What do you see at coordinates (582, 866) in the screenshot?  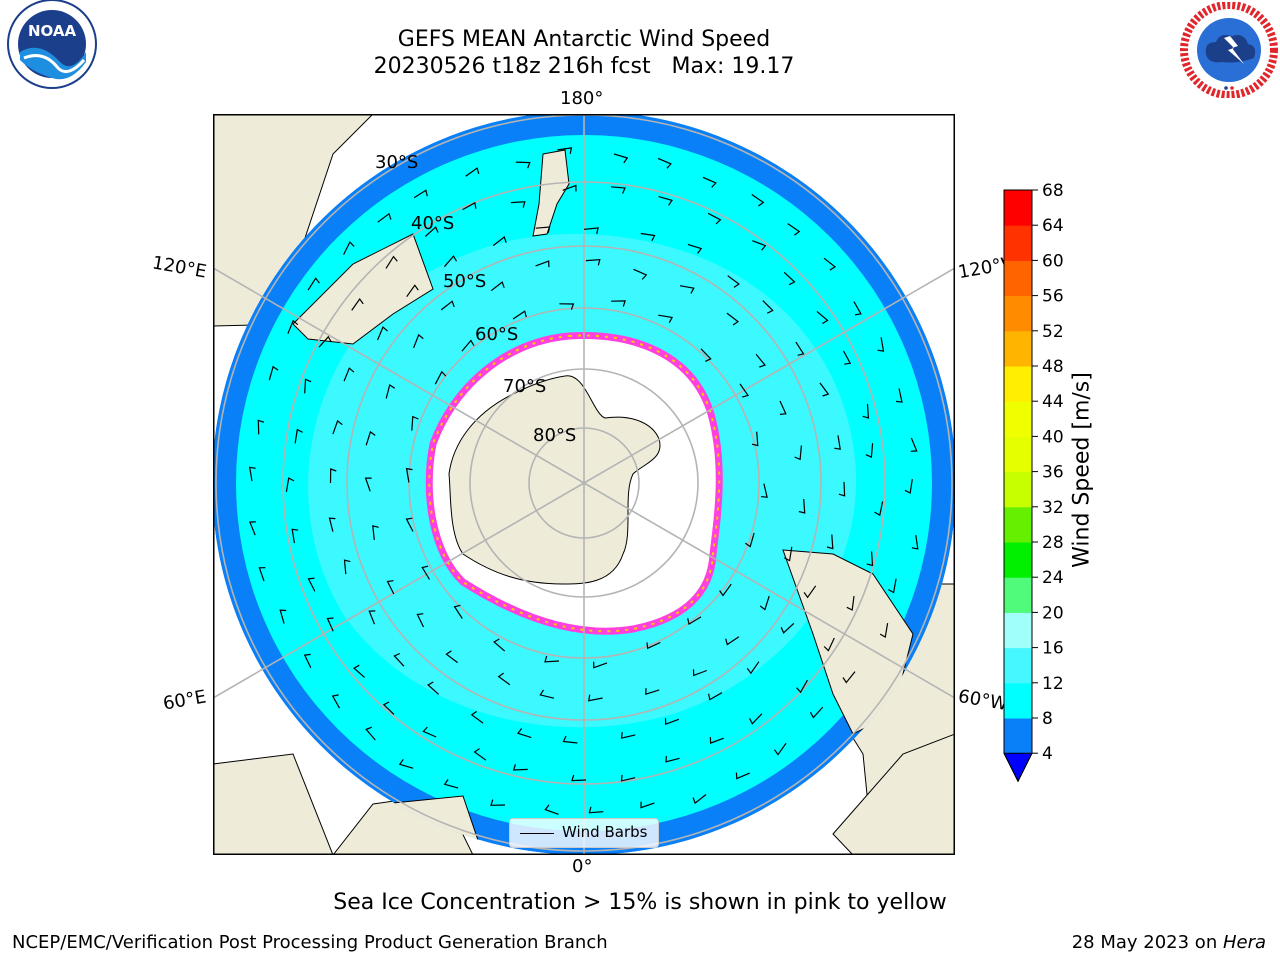 I see `lon-label-bottom: 0°` at bounding box center [582, 866].